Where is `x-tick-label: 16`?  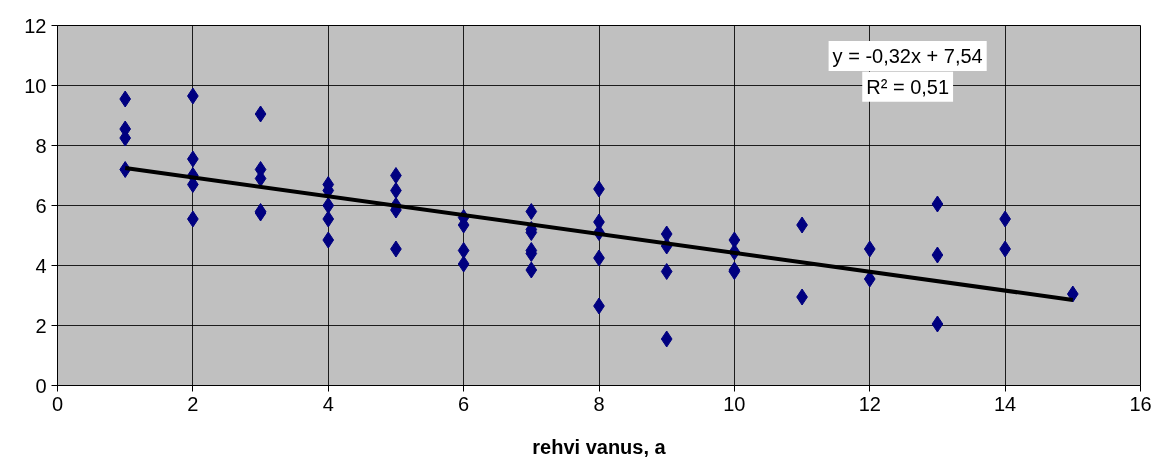
x-tick-label: 16 is located at coordinates (1140, 403).